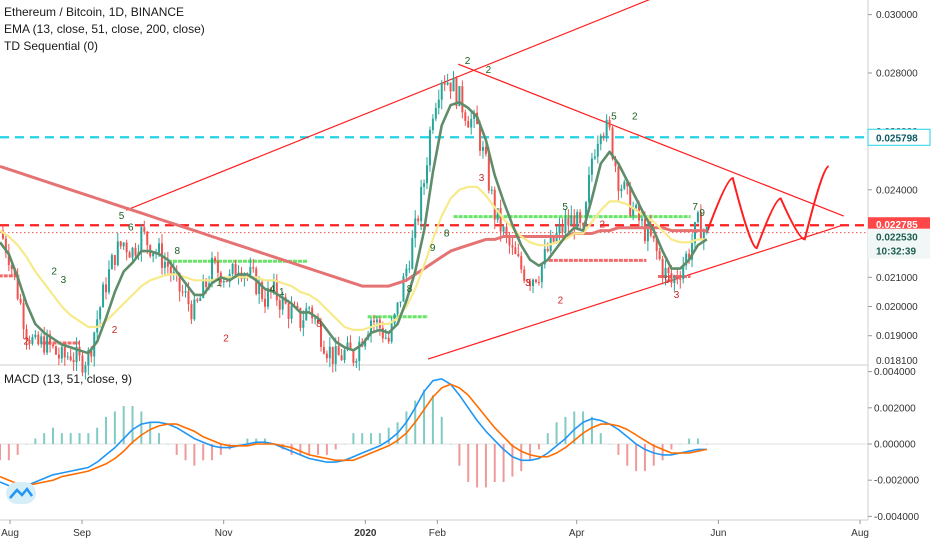  What do you see at coordinates (68, 379) in the screenshot?
I see `macd-indicator-label: MACD (13, 51, close, 9)` at bounding box center [68, 379].